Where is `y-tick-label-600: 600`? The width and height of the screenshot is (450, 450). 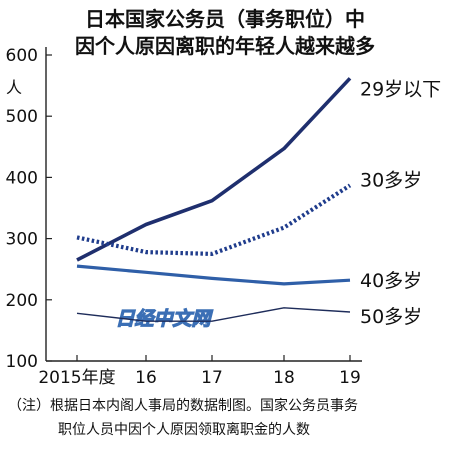 y-tick-label-600: 600 is located at coordinates (22, 56).